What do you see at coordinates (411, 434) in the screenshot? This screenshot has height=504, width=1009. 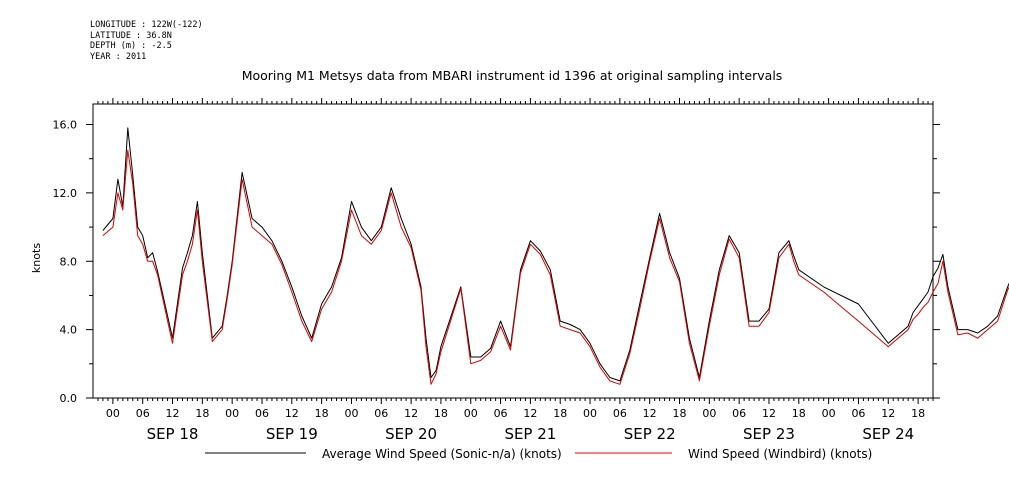 I see `x-day-label: SEP 20` at bounding box center [411, 434].